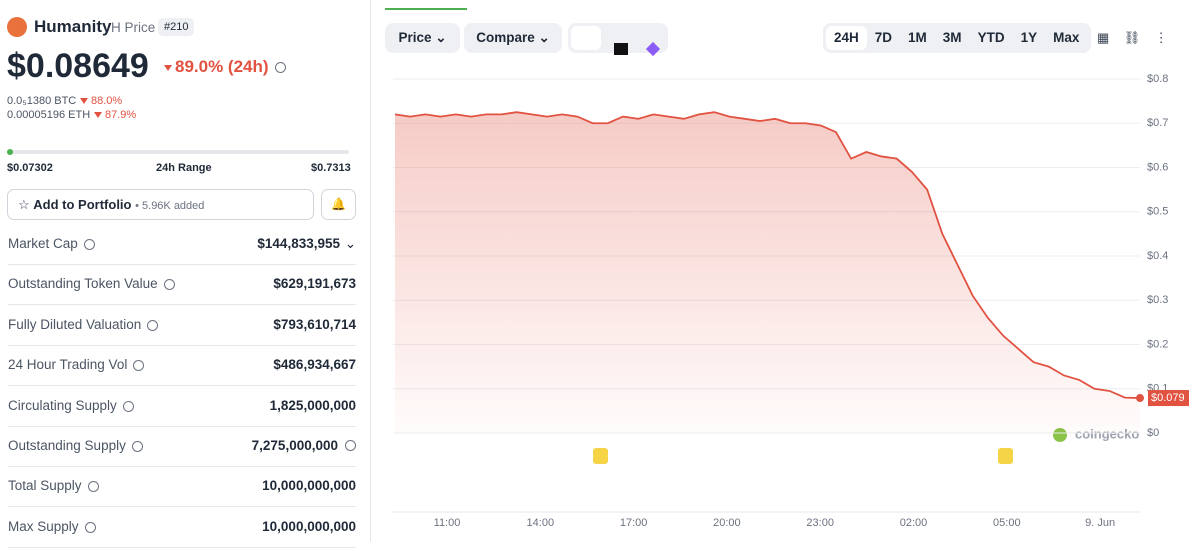  Describe the element at coordinates (883, 37) in the screenshot. I see `timeframe-button: 7D` at that location.